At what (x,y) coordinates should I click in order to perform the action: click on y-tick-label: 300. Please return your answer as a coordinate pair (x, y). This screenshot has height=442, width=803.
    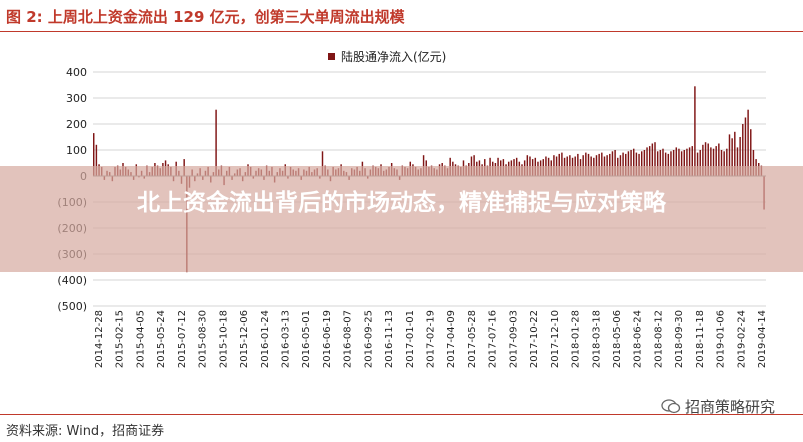
    Looking at the image, I should click on (76, 98).